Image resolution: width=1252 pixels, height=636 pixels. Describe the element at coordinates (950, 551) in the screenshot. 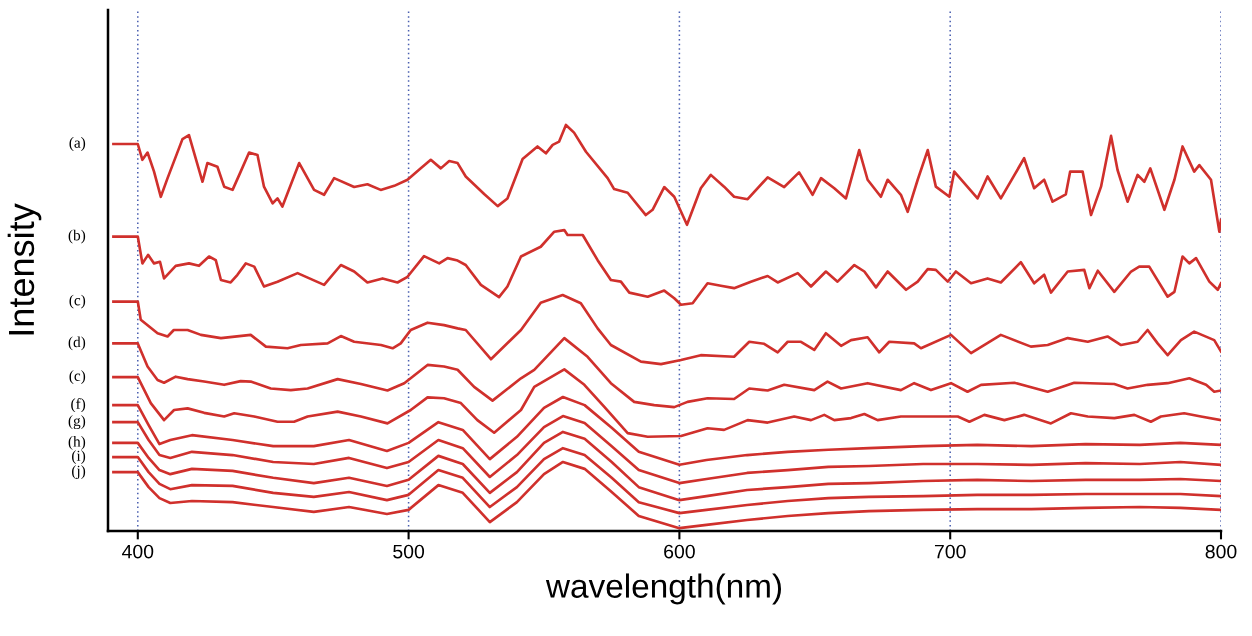

I see `x-tick-label: 700` at that location.